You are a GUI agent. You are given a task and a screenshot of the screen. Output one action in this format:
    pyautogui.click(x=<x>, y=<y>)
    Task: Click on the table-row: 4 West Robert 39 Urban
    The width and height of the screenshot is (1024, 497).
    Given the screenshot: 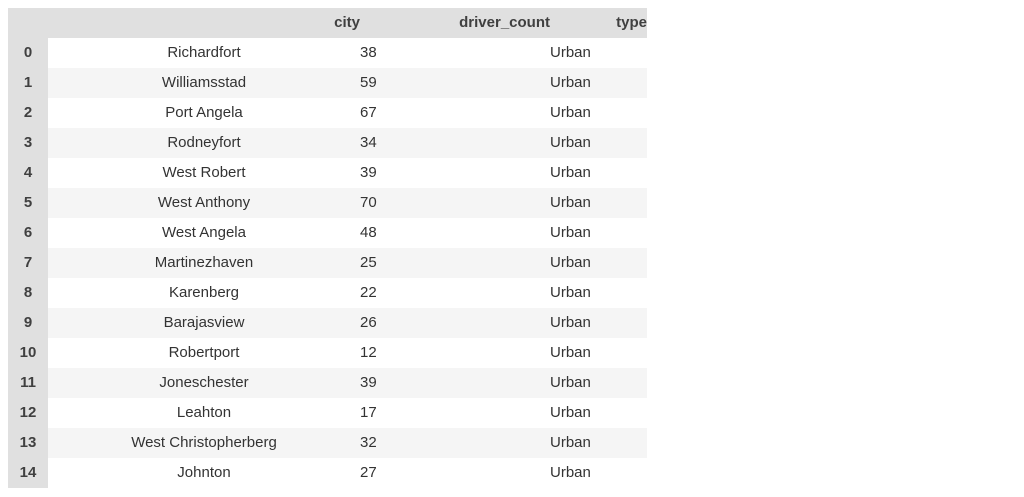 What is the action you would take?
    pyautogui.click(x=327, y=173)
    